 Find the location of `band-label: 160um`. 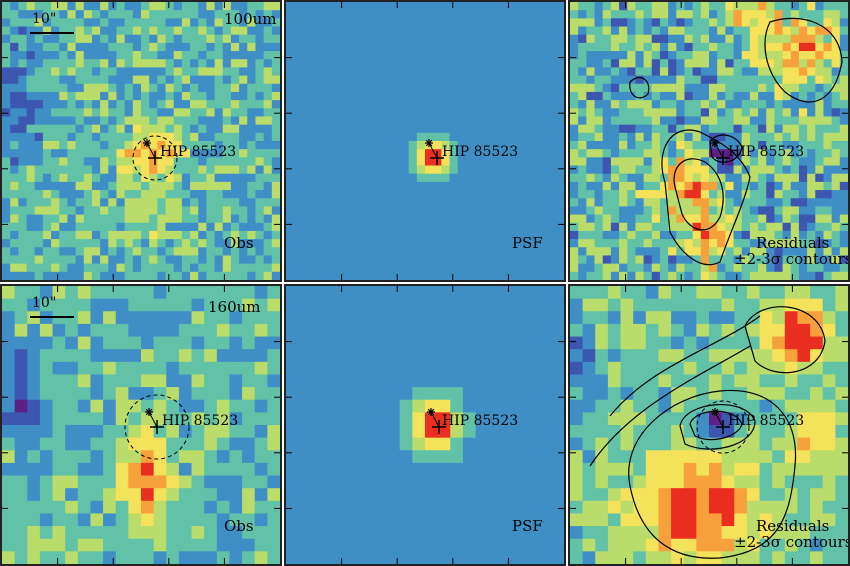

band-label: 160um is located at coordinates (234, 307).